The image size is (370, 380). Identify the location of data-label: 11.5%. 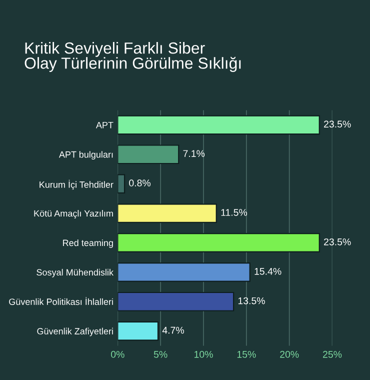
(234, 212).